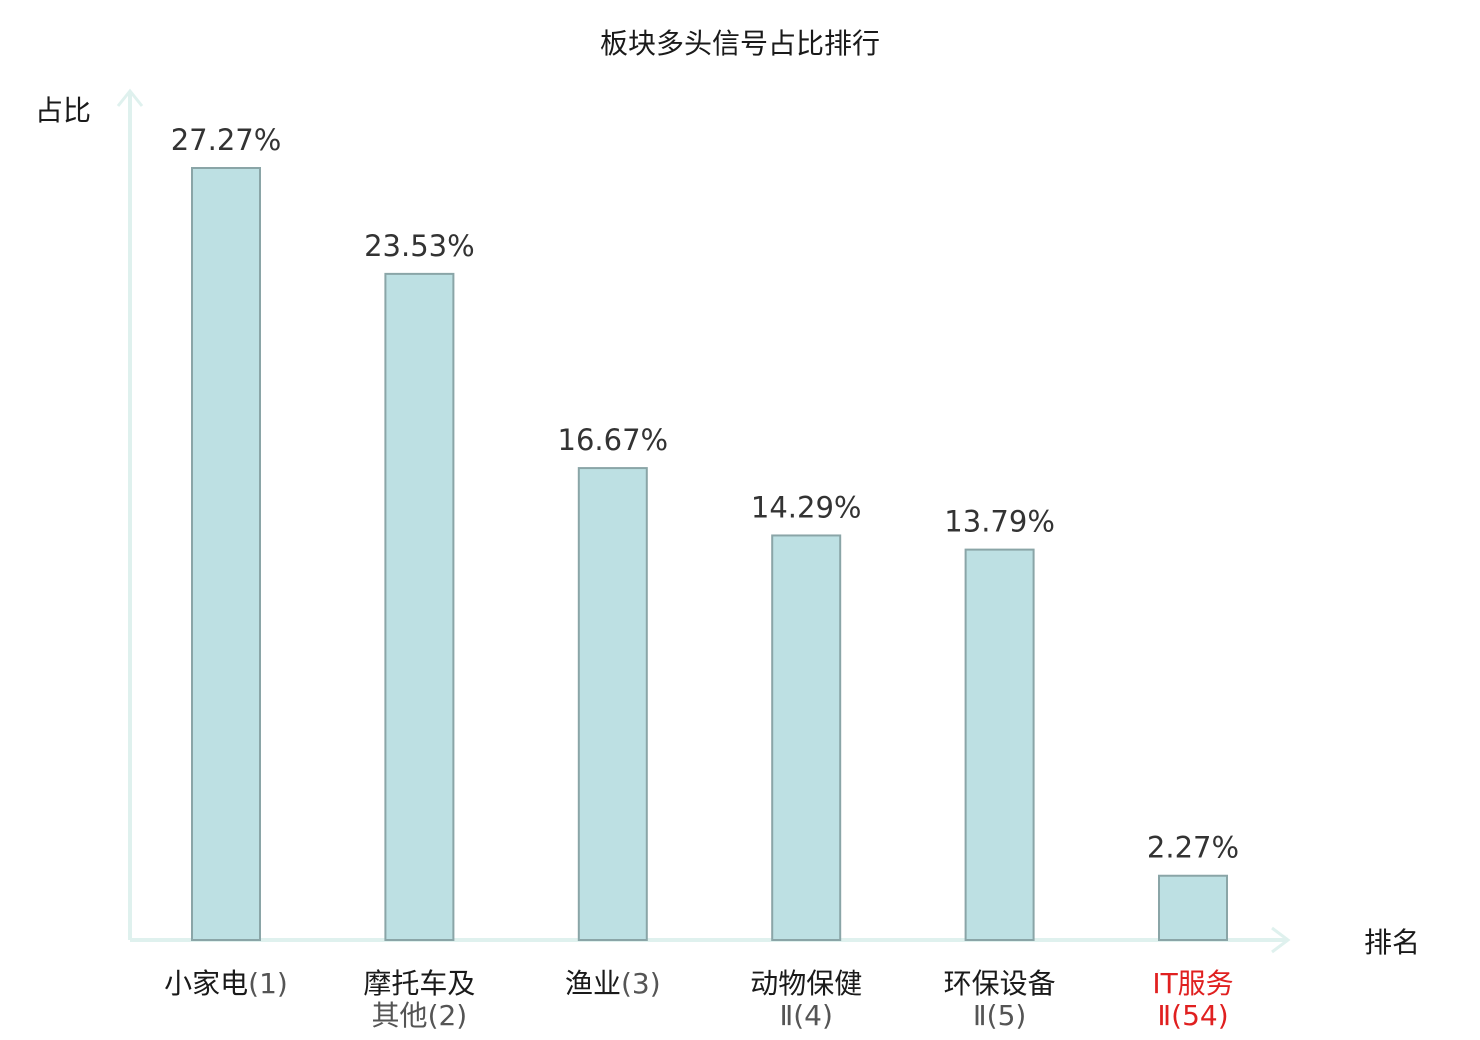  What do you see at coordinates (419, 999) in the screenshot?
I see `category-tick-label: 摩托车及其他(2)` at bounding box center [419, 999].